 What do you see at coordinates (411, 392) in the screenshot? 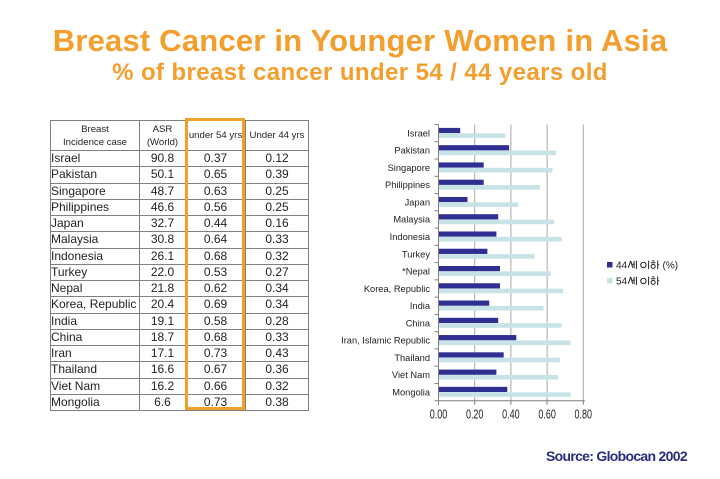
I see `svg-text: Mongolia` at bounding box center [411, 392].